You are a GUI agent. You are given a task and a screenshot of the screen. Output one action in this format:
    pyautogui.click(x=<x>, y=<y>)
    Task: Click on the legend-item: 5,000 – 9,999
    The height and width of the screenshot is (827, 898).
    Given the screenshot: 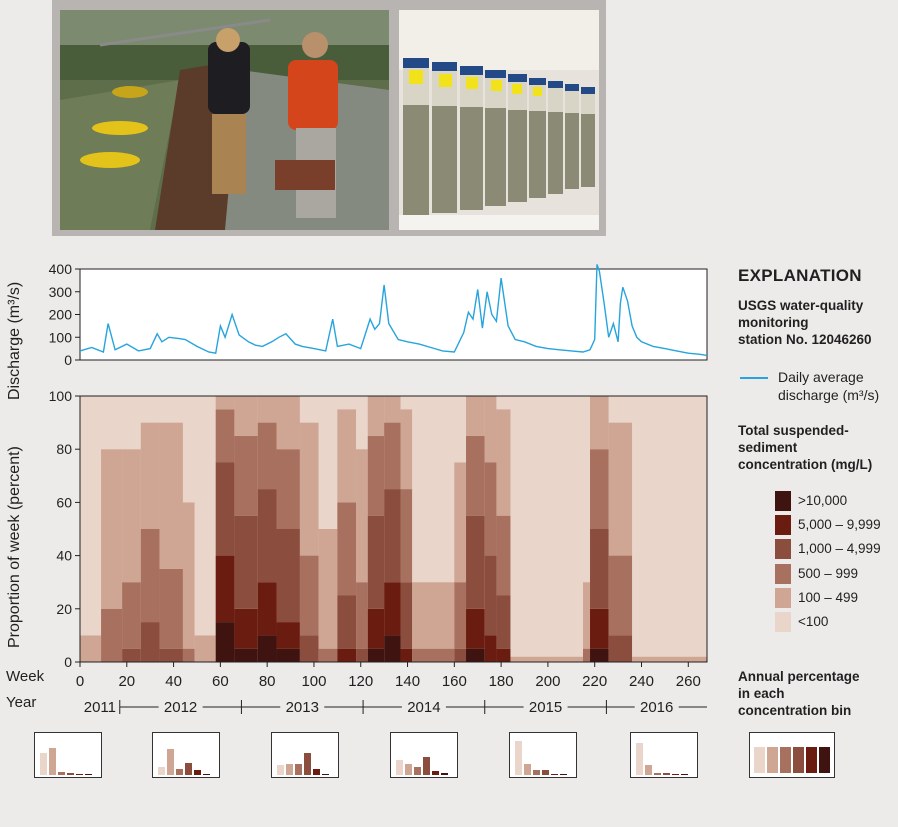 What is the action you would take?
    pyautogui.click(x=835, y=525)
    